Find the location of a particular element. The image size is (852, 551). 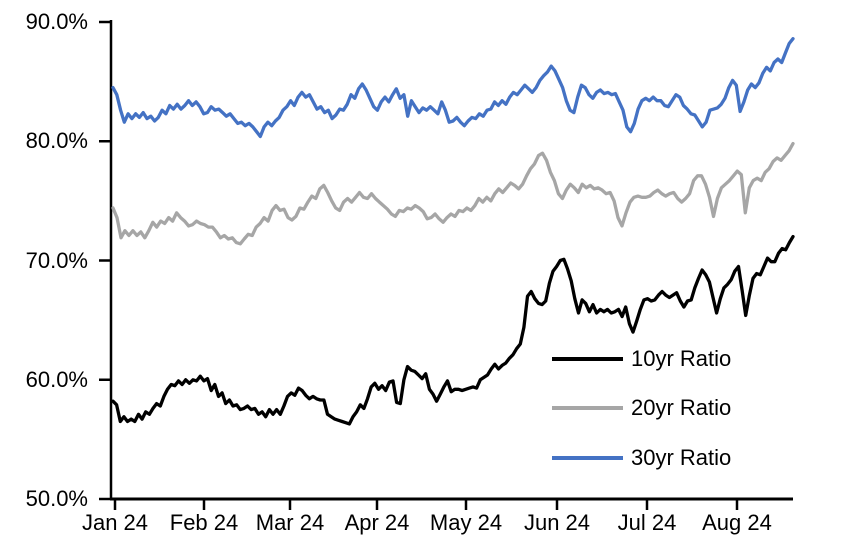

legend-label-30yr: 30yr Ratio is located at coordinates (681, 457).